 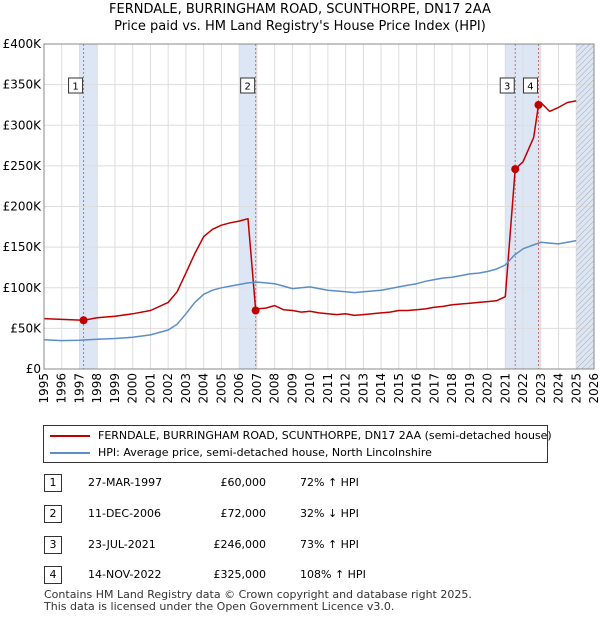 What do you see at coordinates (329, 482) in the screenshot?
I see `sale-hpi-diff: 72% ↑ HPI` at bounding box center [329, 482].